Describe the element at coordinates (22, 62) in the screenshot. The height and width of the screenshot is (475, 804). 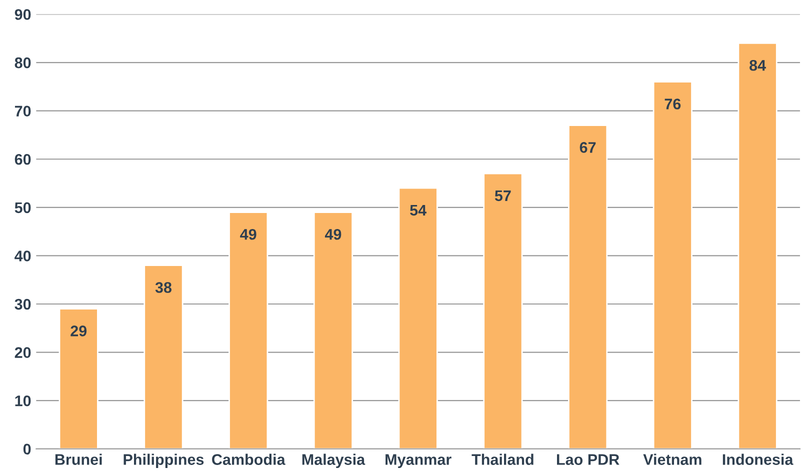
I see `y-tick-label: 80` at that location.